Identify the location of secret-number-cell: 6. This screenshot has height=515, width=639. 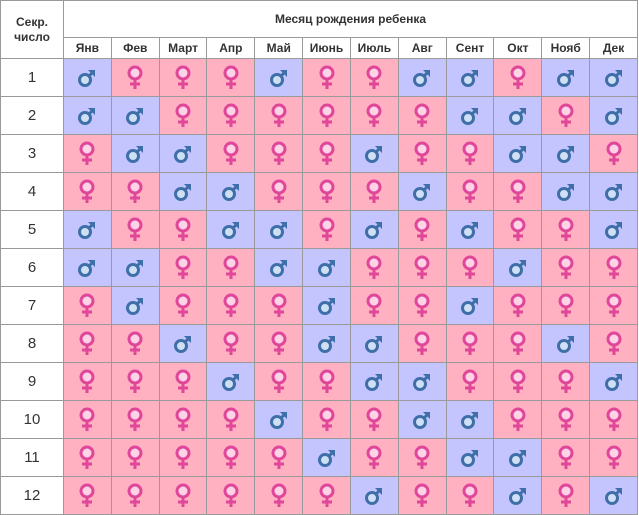
(32, 267).